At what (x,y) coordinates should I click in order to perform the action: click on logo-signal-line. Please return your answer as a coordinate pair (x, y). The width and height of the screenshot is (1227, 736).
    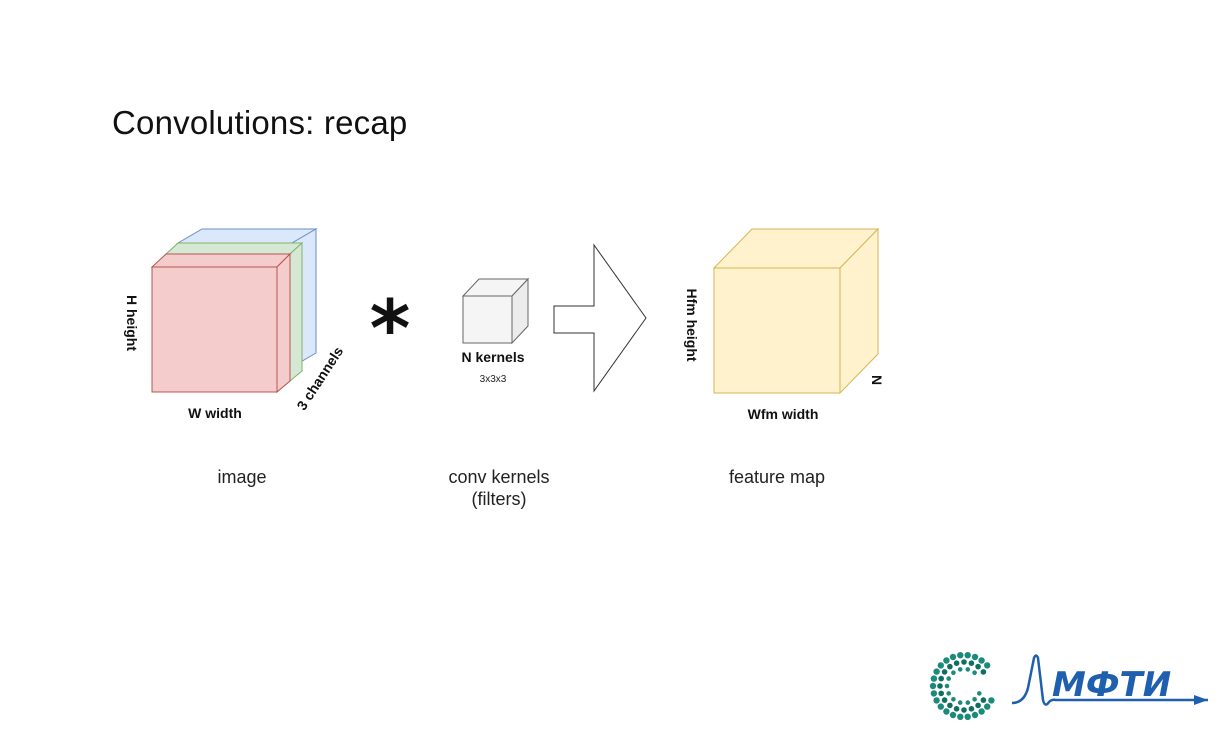
    Looking at the image, I should click on (1109, 680).